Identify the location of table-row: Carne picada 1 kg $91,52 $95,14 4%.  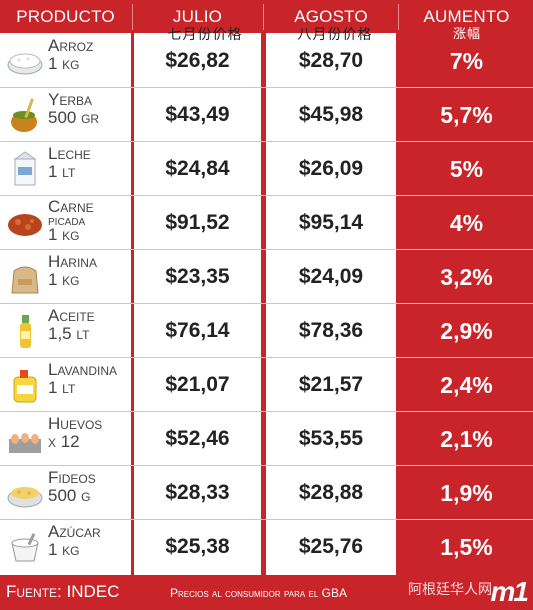
(266, 222).